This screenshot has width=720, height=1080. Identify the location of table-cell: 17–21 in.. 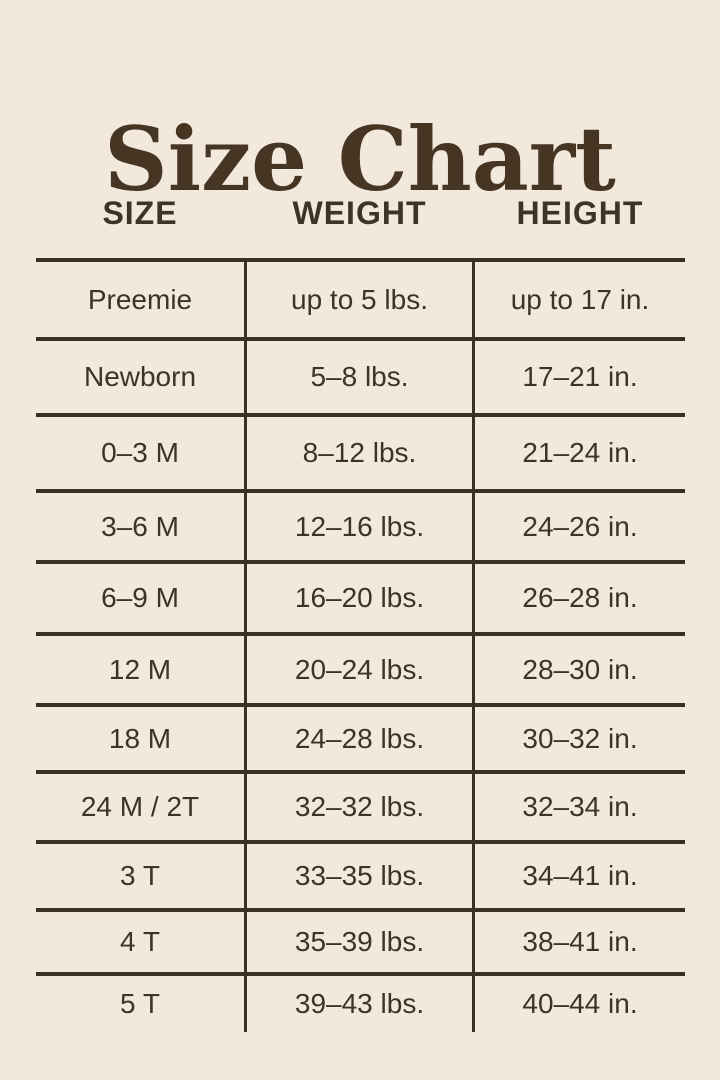
(580, 376).